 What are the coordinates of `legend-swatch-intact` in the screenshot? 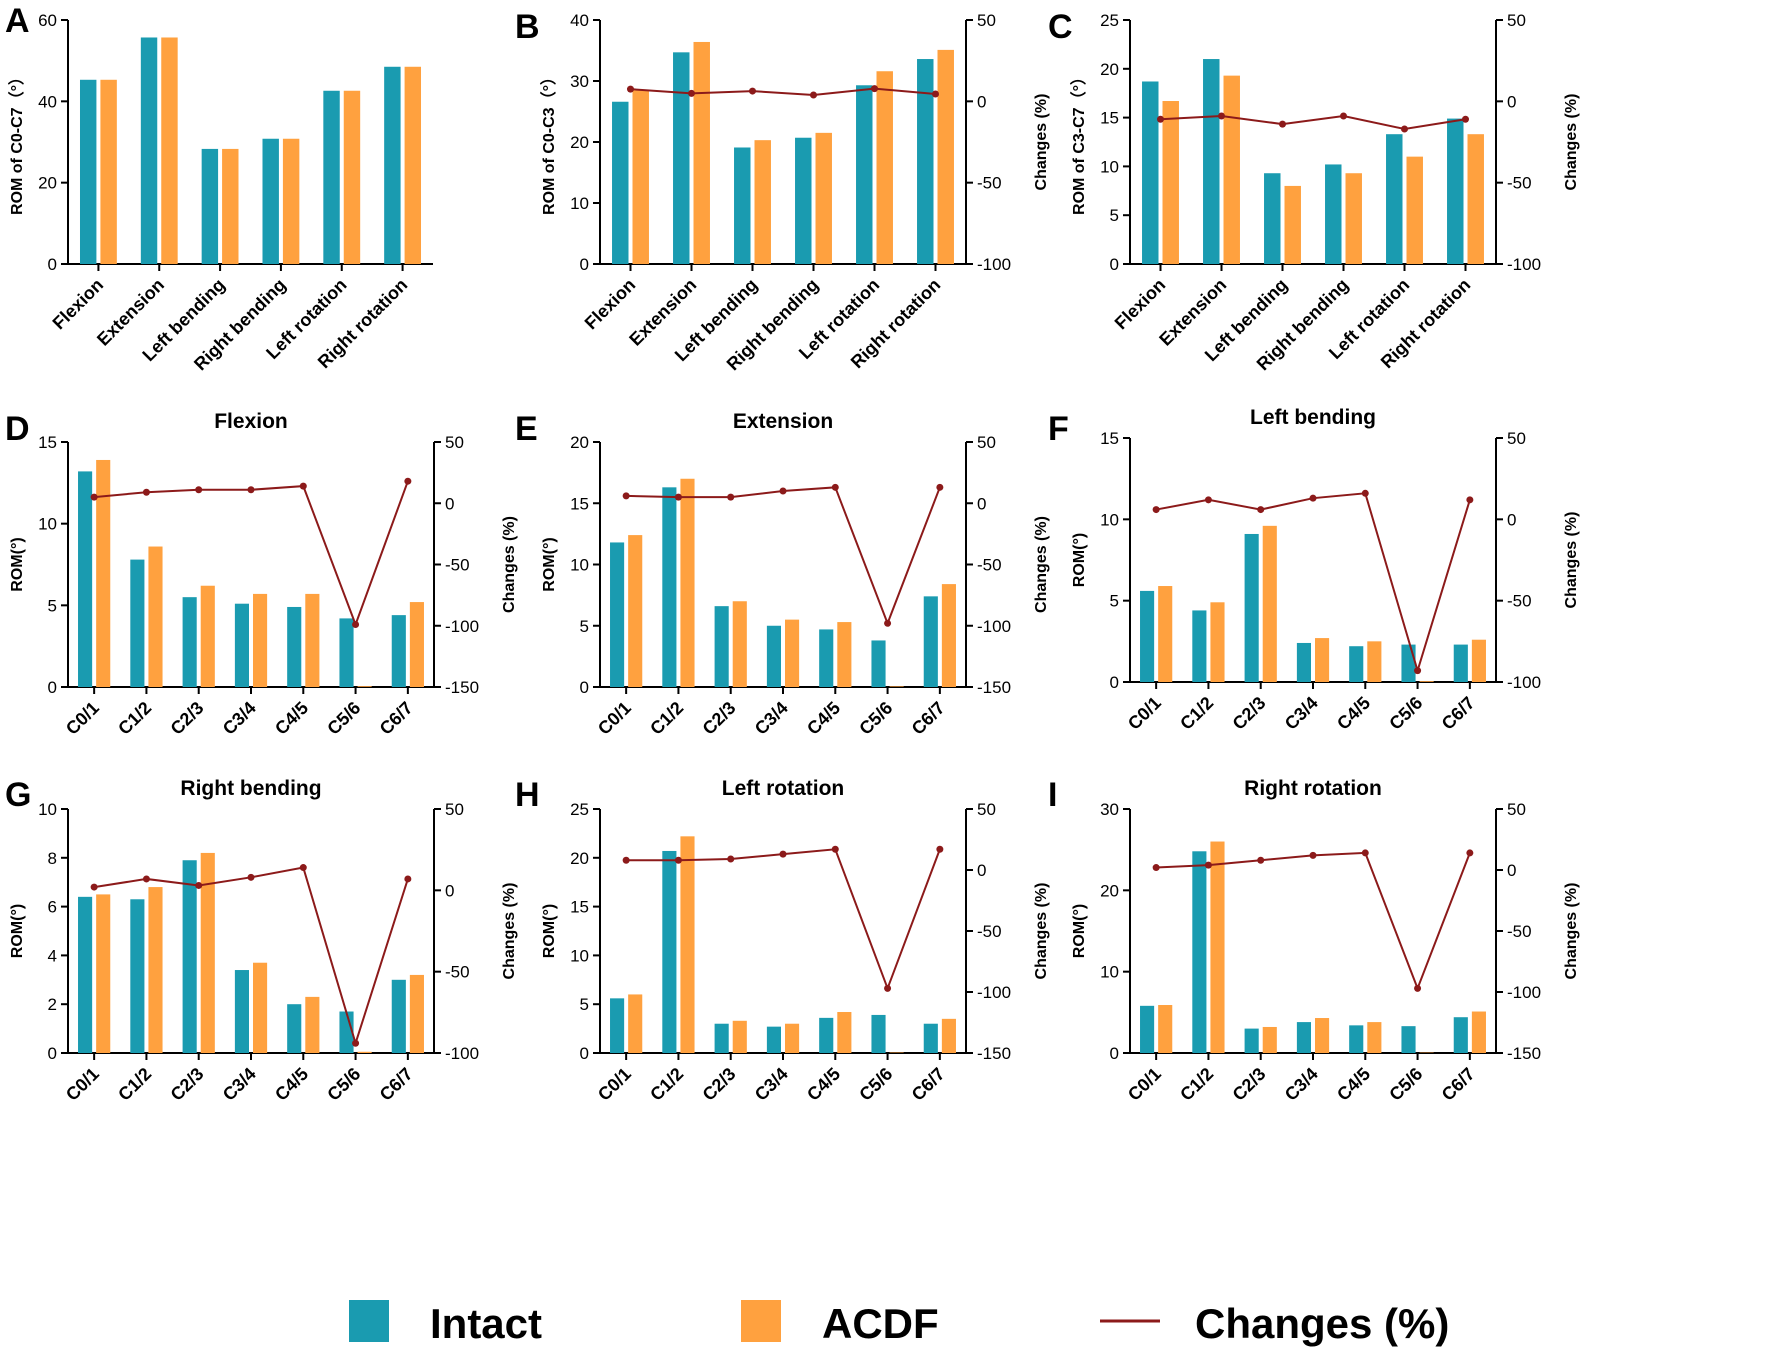 It's located at (369, 1321).